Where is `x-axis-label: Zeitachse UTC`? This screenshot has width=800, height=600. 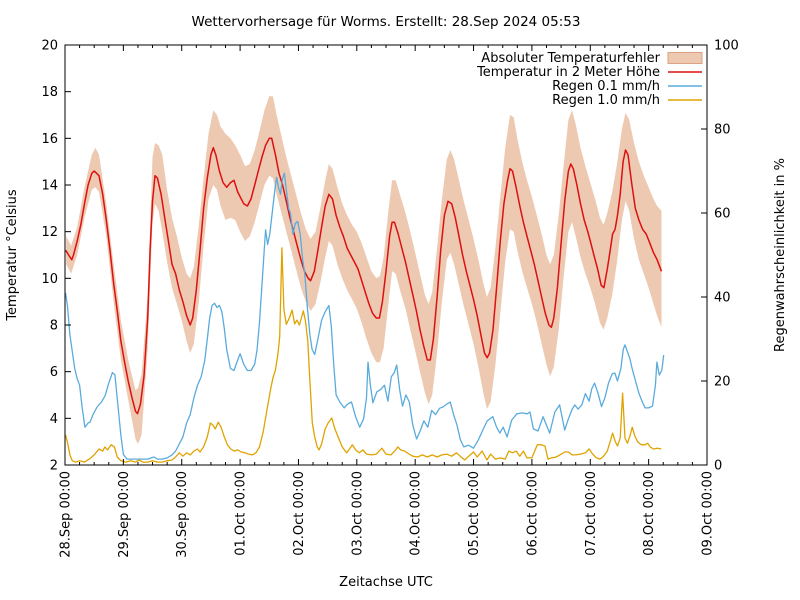 x-axis-label: Zeitachse UTC is located at coordinates (386, 582).